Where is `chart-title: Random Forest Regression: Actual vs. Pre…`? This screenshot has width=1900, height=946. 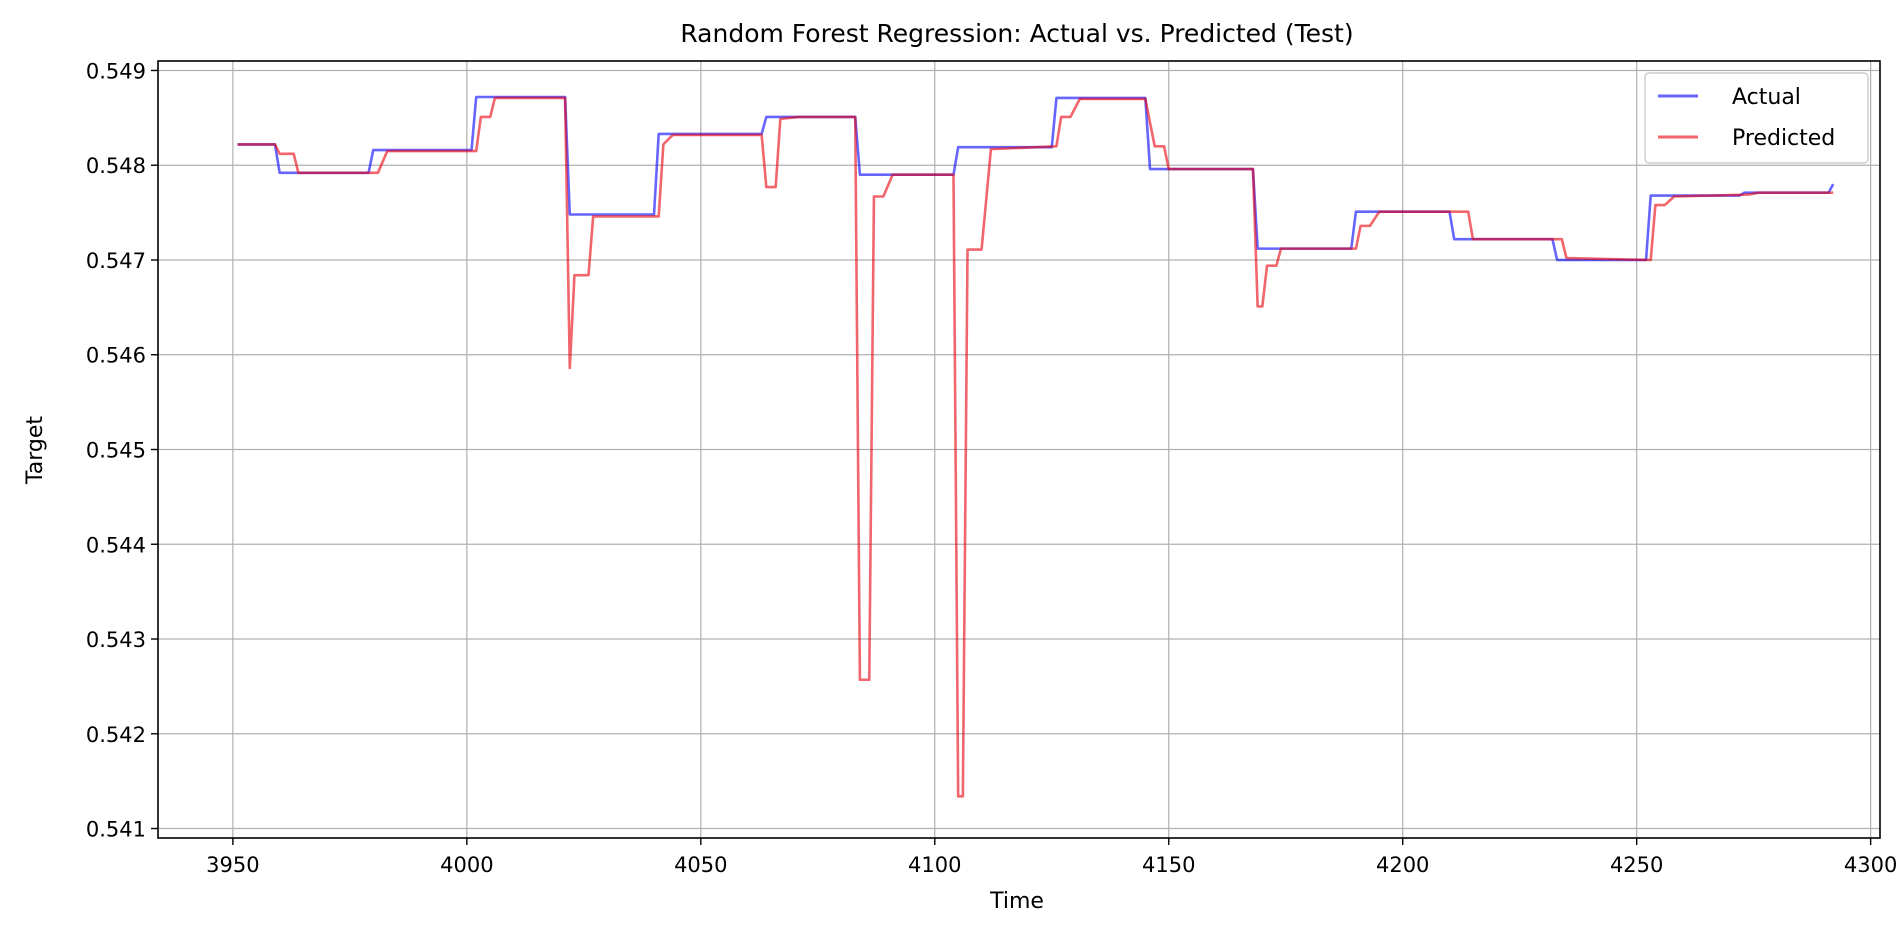 chart-title: Random Forest Regression: Actual vs. Pre… is located at coordinates (1016, 33).